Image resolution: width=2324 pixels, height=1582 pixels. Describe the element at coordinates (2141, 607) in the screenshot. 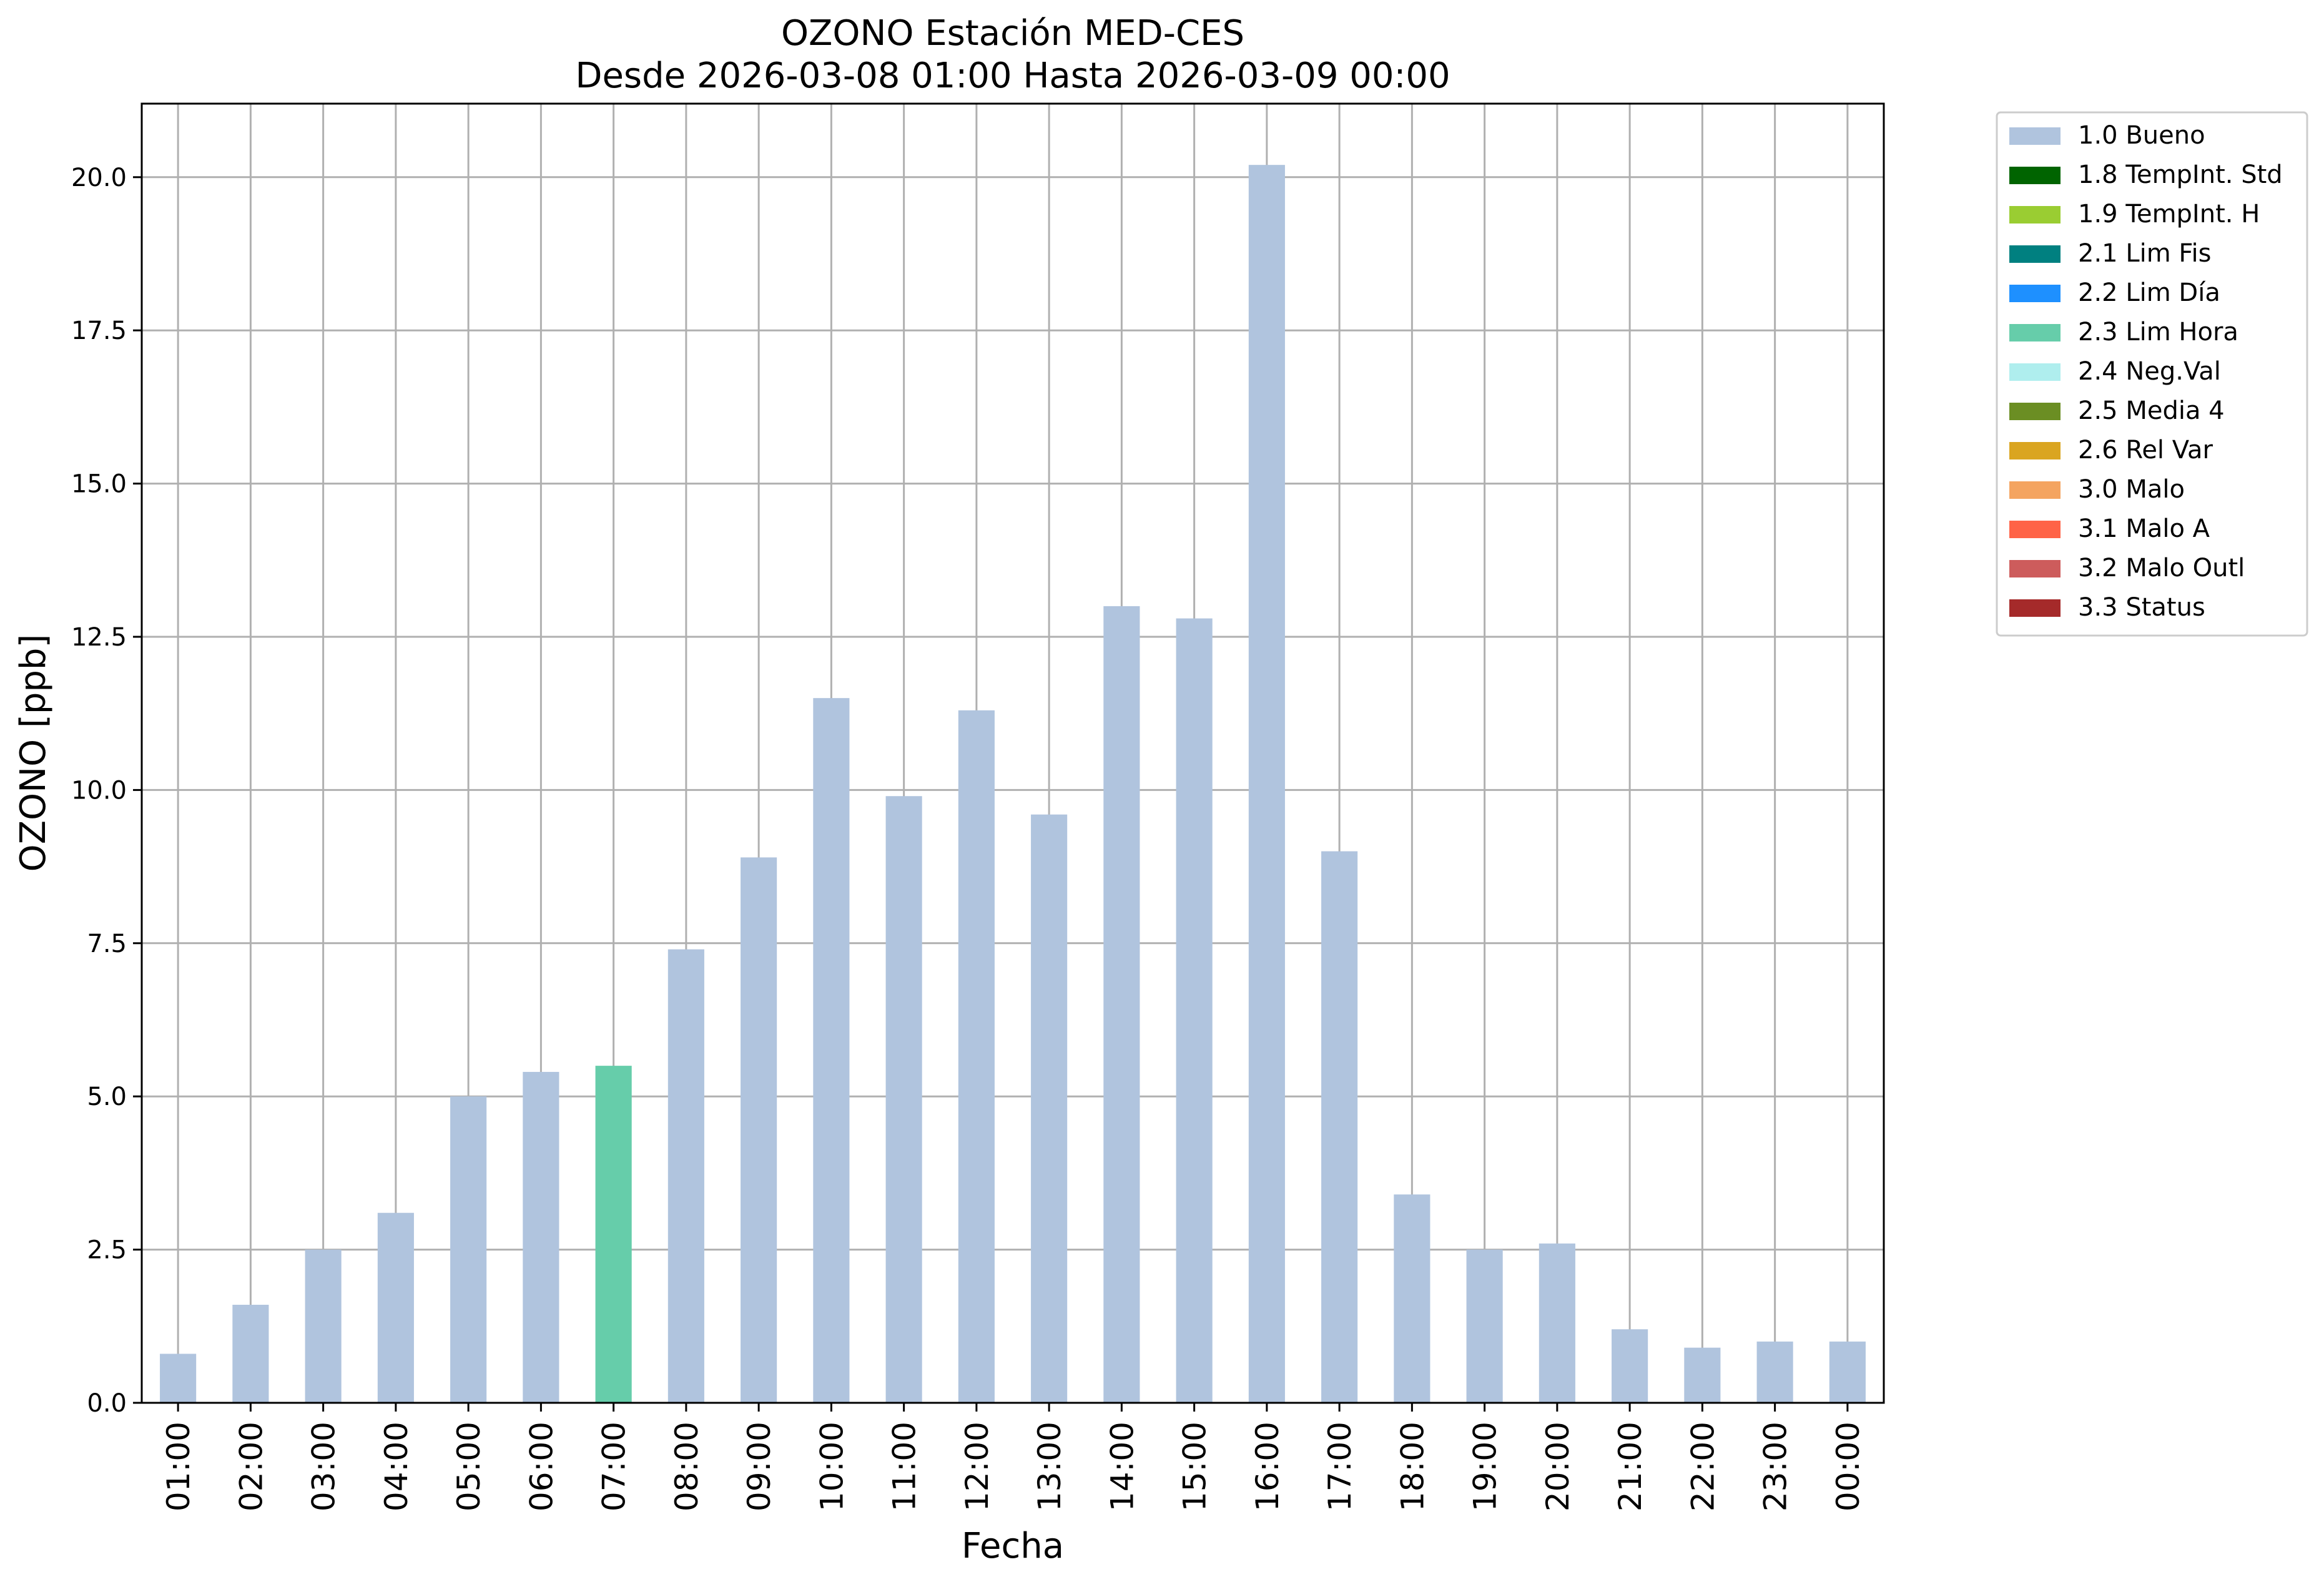

I see `legend-entry-label: 3.3 Status` at that location.